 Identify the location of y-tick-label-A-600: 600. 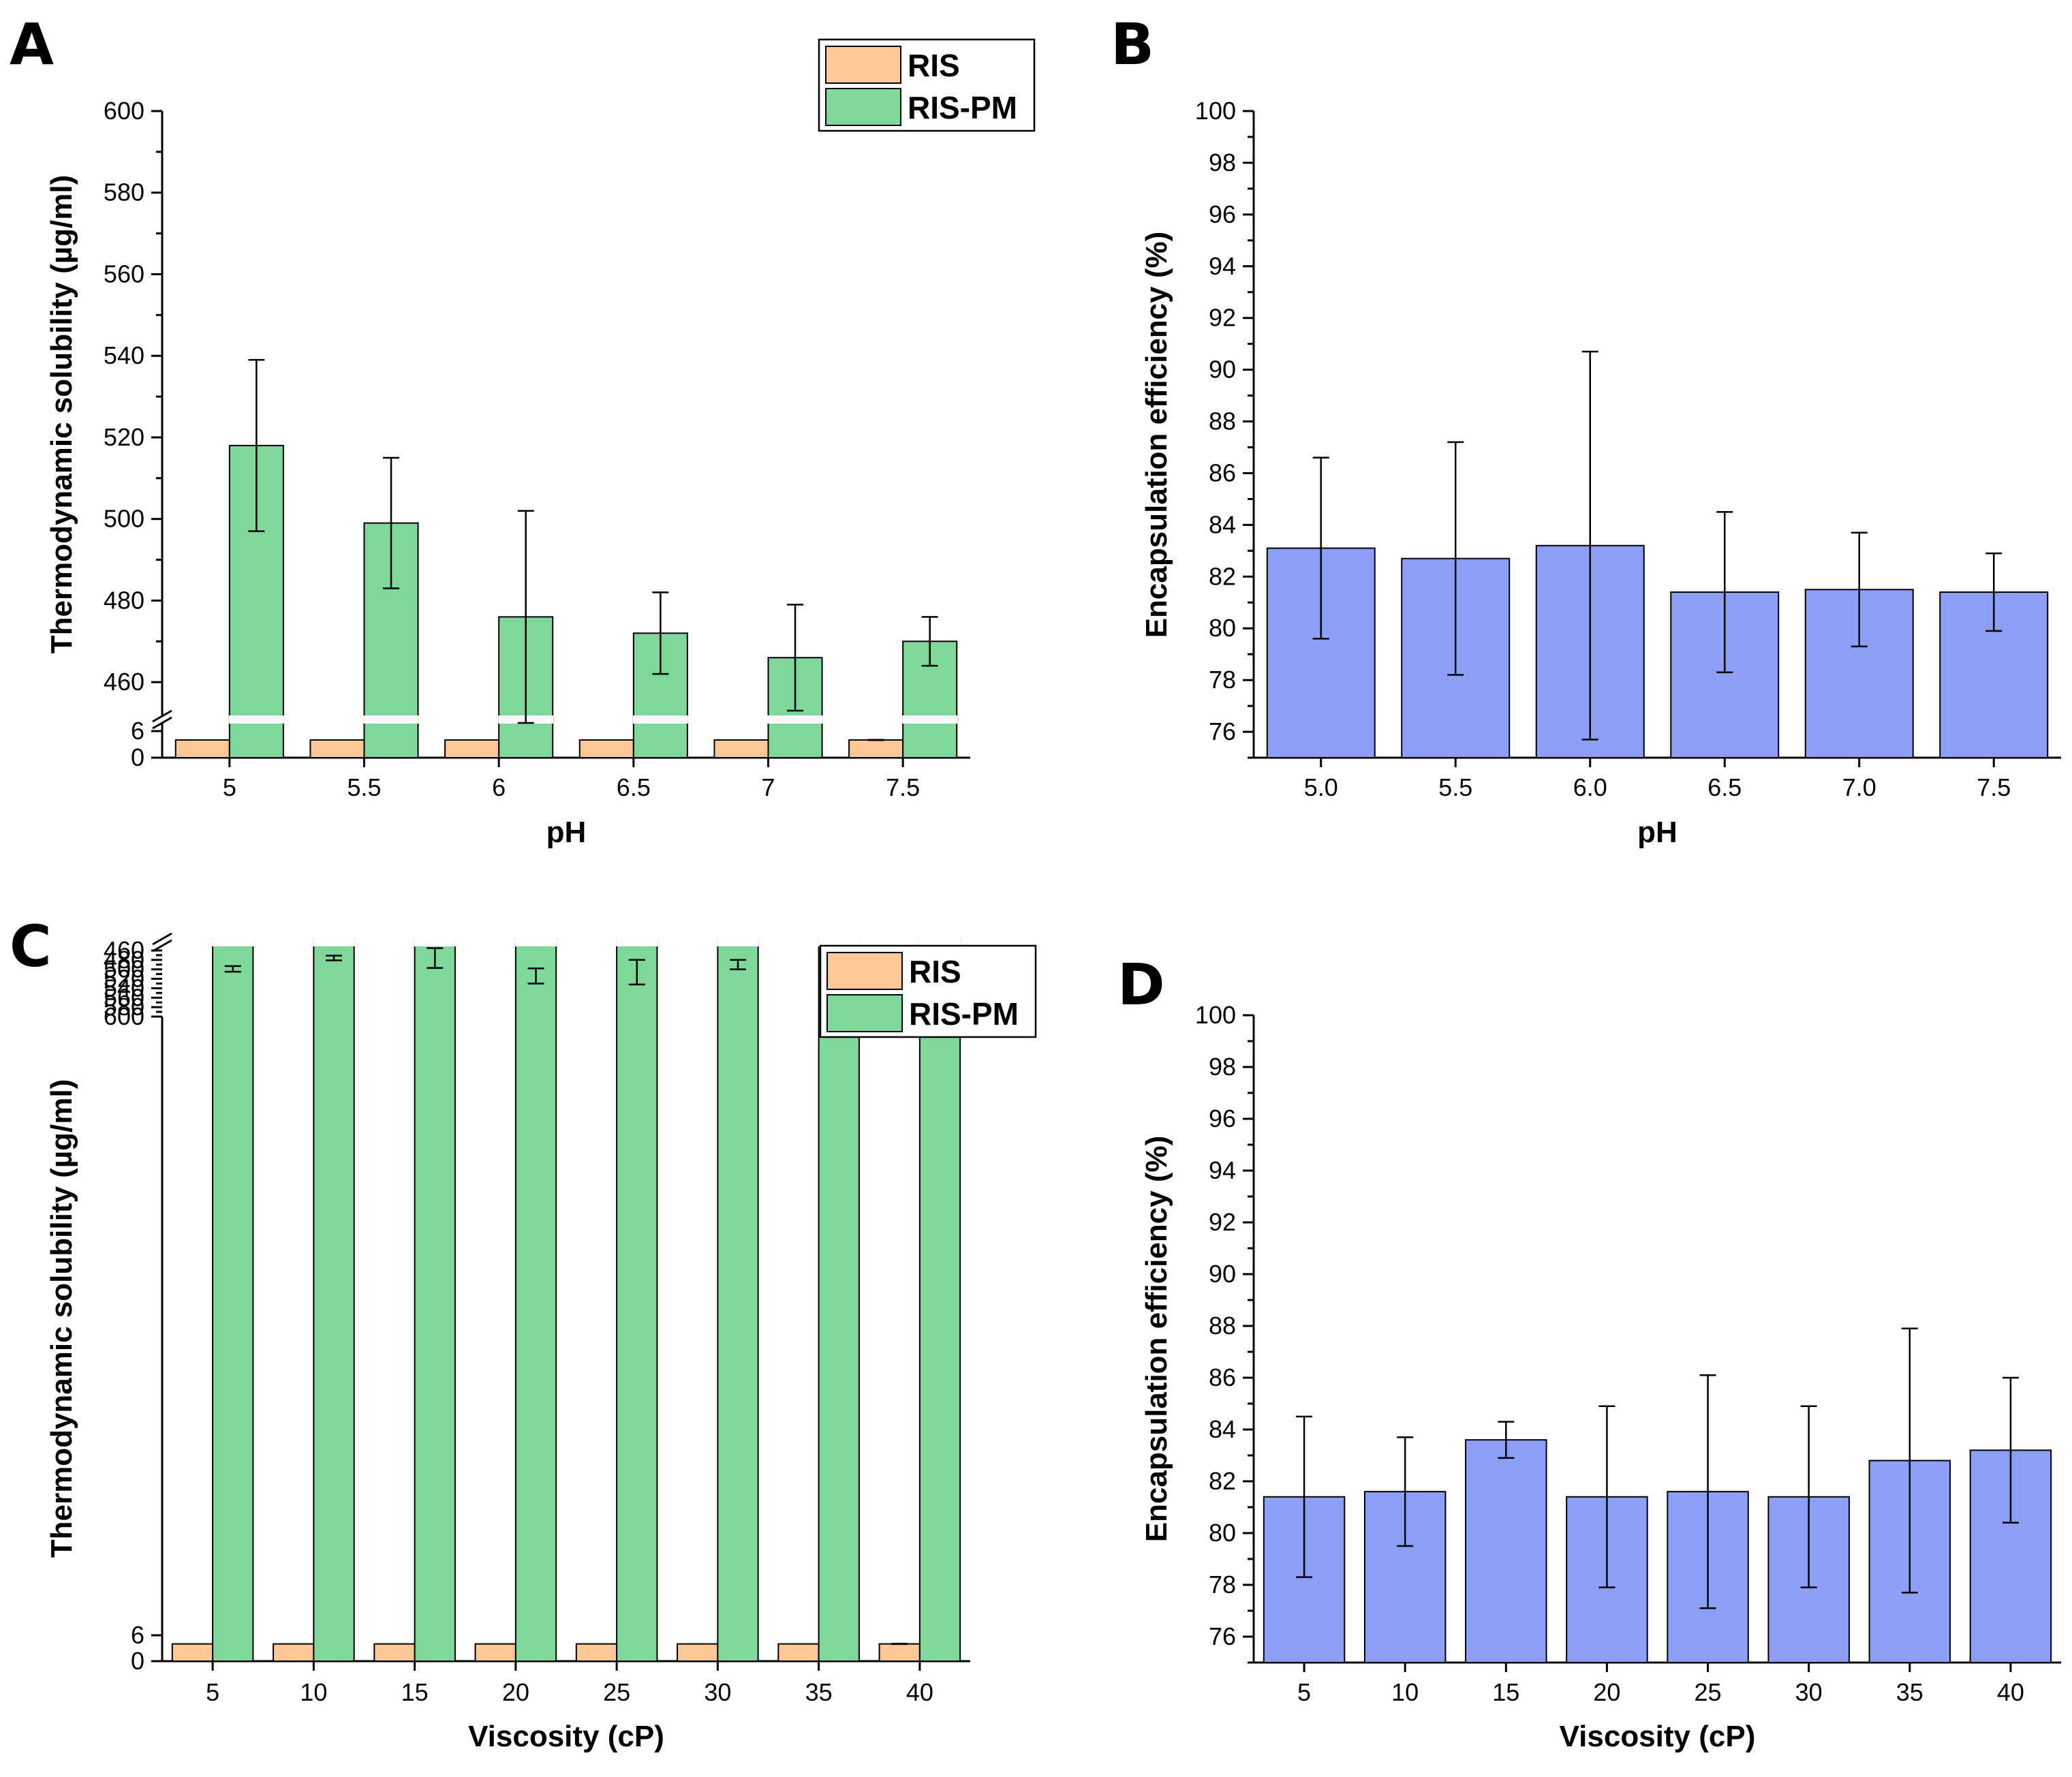
(124, 111).